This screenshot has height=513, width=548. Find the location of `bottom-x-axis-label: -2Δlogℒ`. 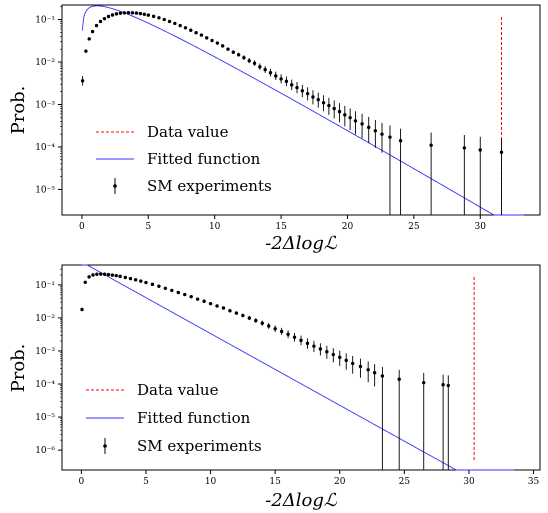

bottom-x-axis-label: -2Δlogℒ is located at coordinates (301, 500).